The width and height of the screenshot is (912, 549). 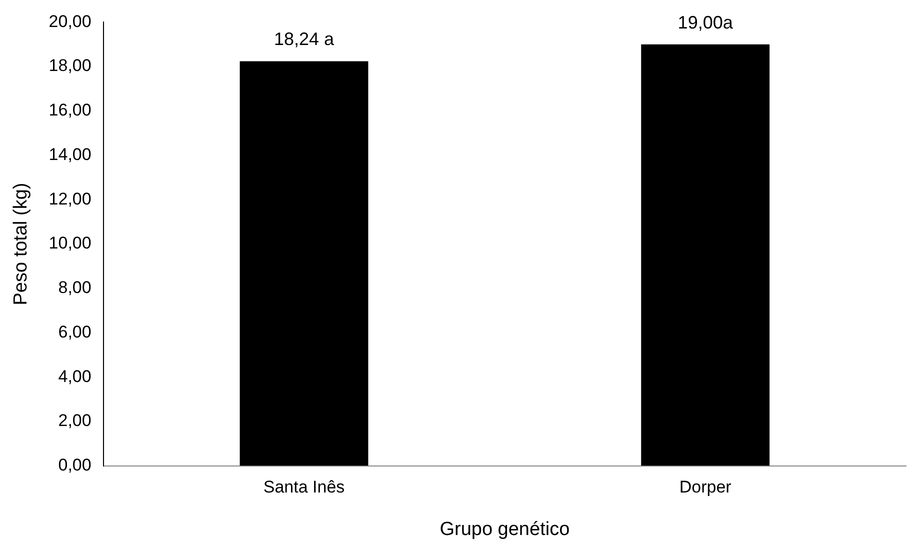 I want to click on y-tick-label: 4,00, so click(x=75, y=376).